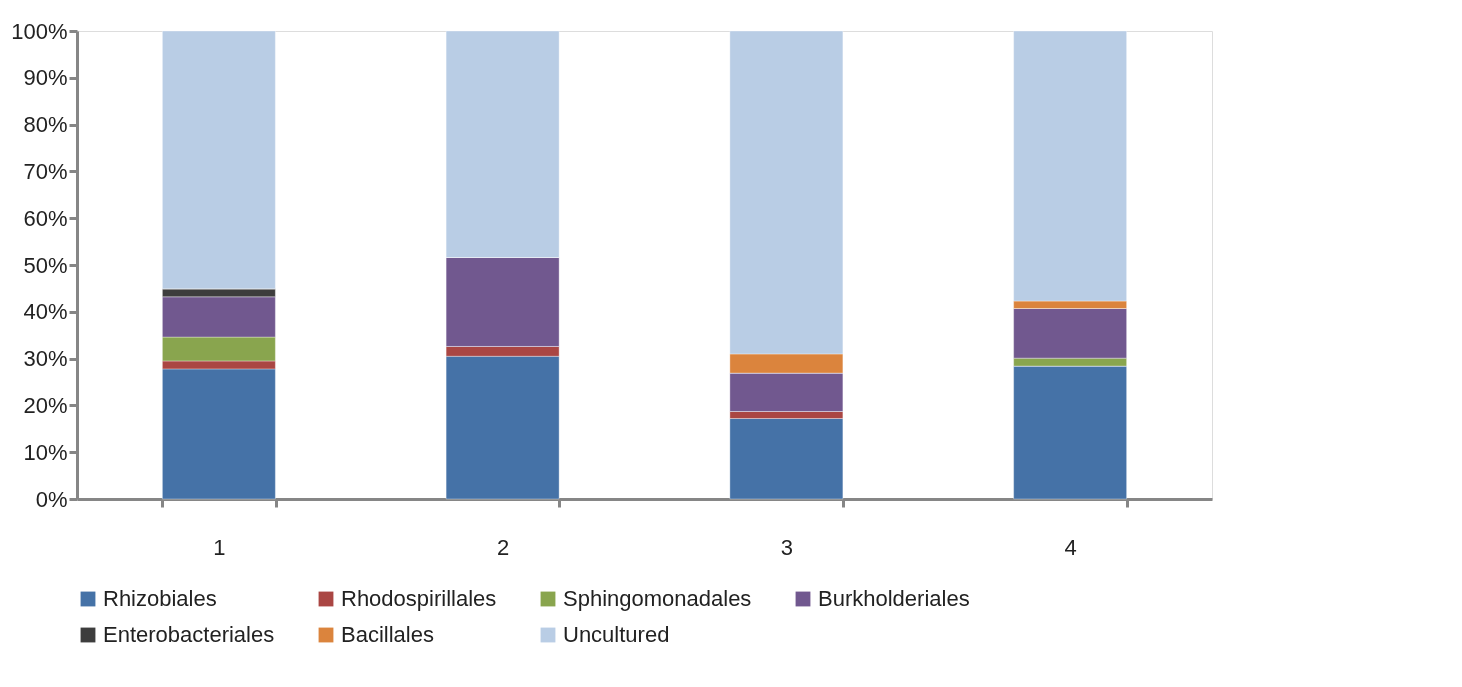 This screenshot has width=1462, height=687. I want to click on legend-label: Burkholderiales, so click(894, 598).